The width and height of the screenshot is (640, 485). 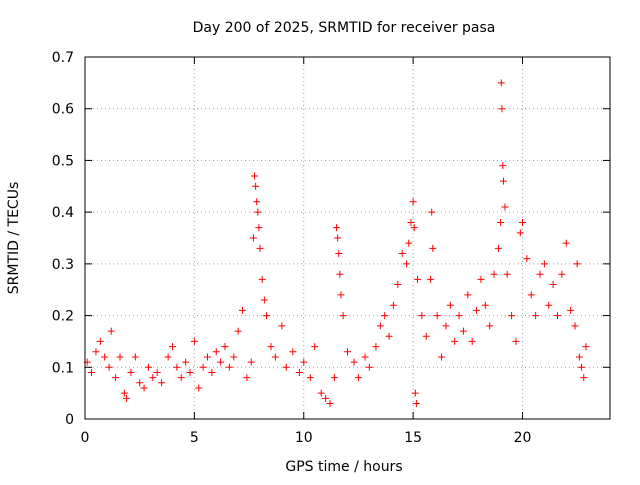 What do you see at coordinates (304, 438) in the screenshot?
I see `x-tick-label: 10` at bounding box center [304, 438].